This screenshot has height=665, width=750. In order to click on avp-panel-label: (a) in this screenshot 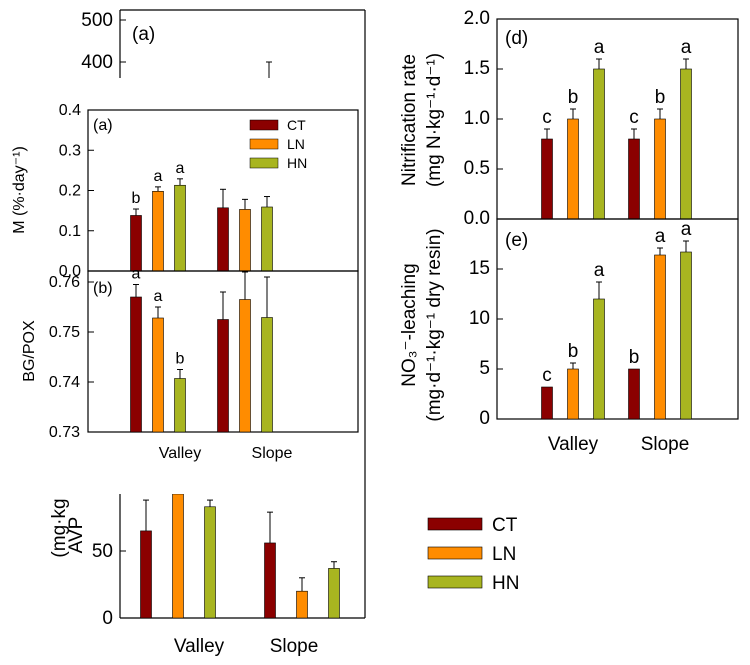, I will do `click(143, 34)`.